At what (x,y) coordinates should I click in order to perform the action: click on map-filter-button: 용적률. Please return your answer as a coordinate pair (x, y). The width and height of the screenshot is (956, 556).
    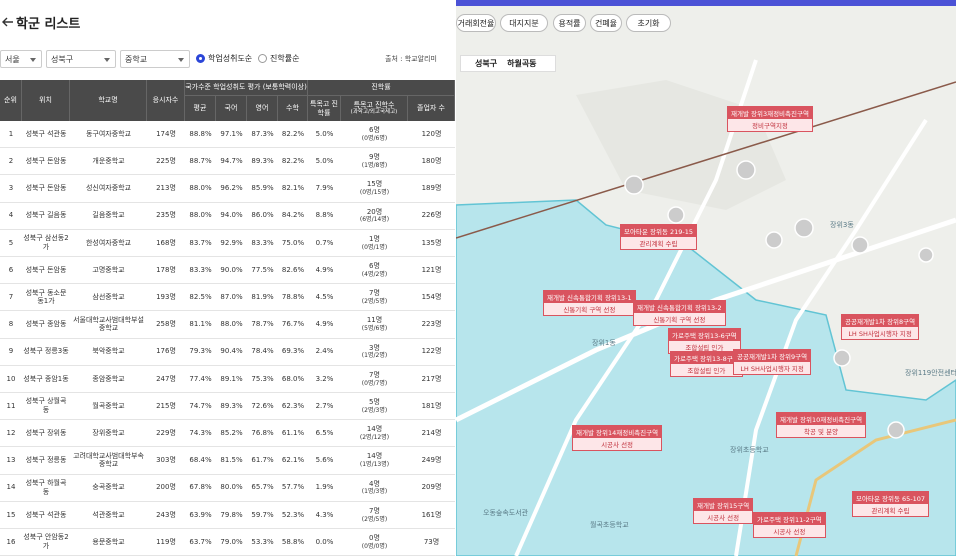
    Looking at the image, I should click on (569, 23).